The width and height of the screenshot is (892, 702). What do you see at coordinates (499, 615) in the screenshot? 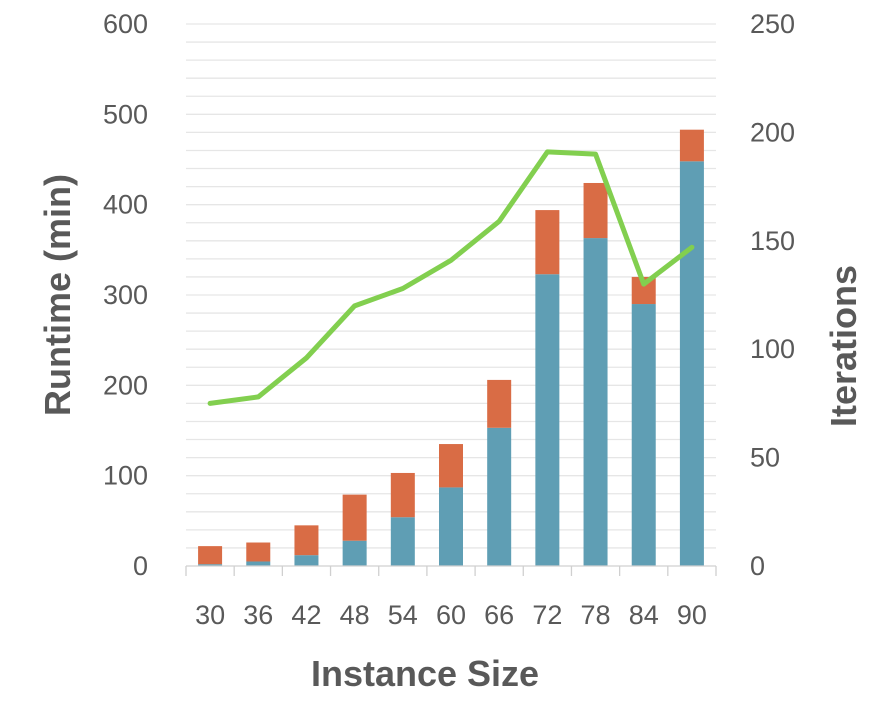
I see `x-tick-label: 66` at bounding box center [499, 615].